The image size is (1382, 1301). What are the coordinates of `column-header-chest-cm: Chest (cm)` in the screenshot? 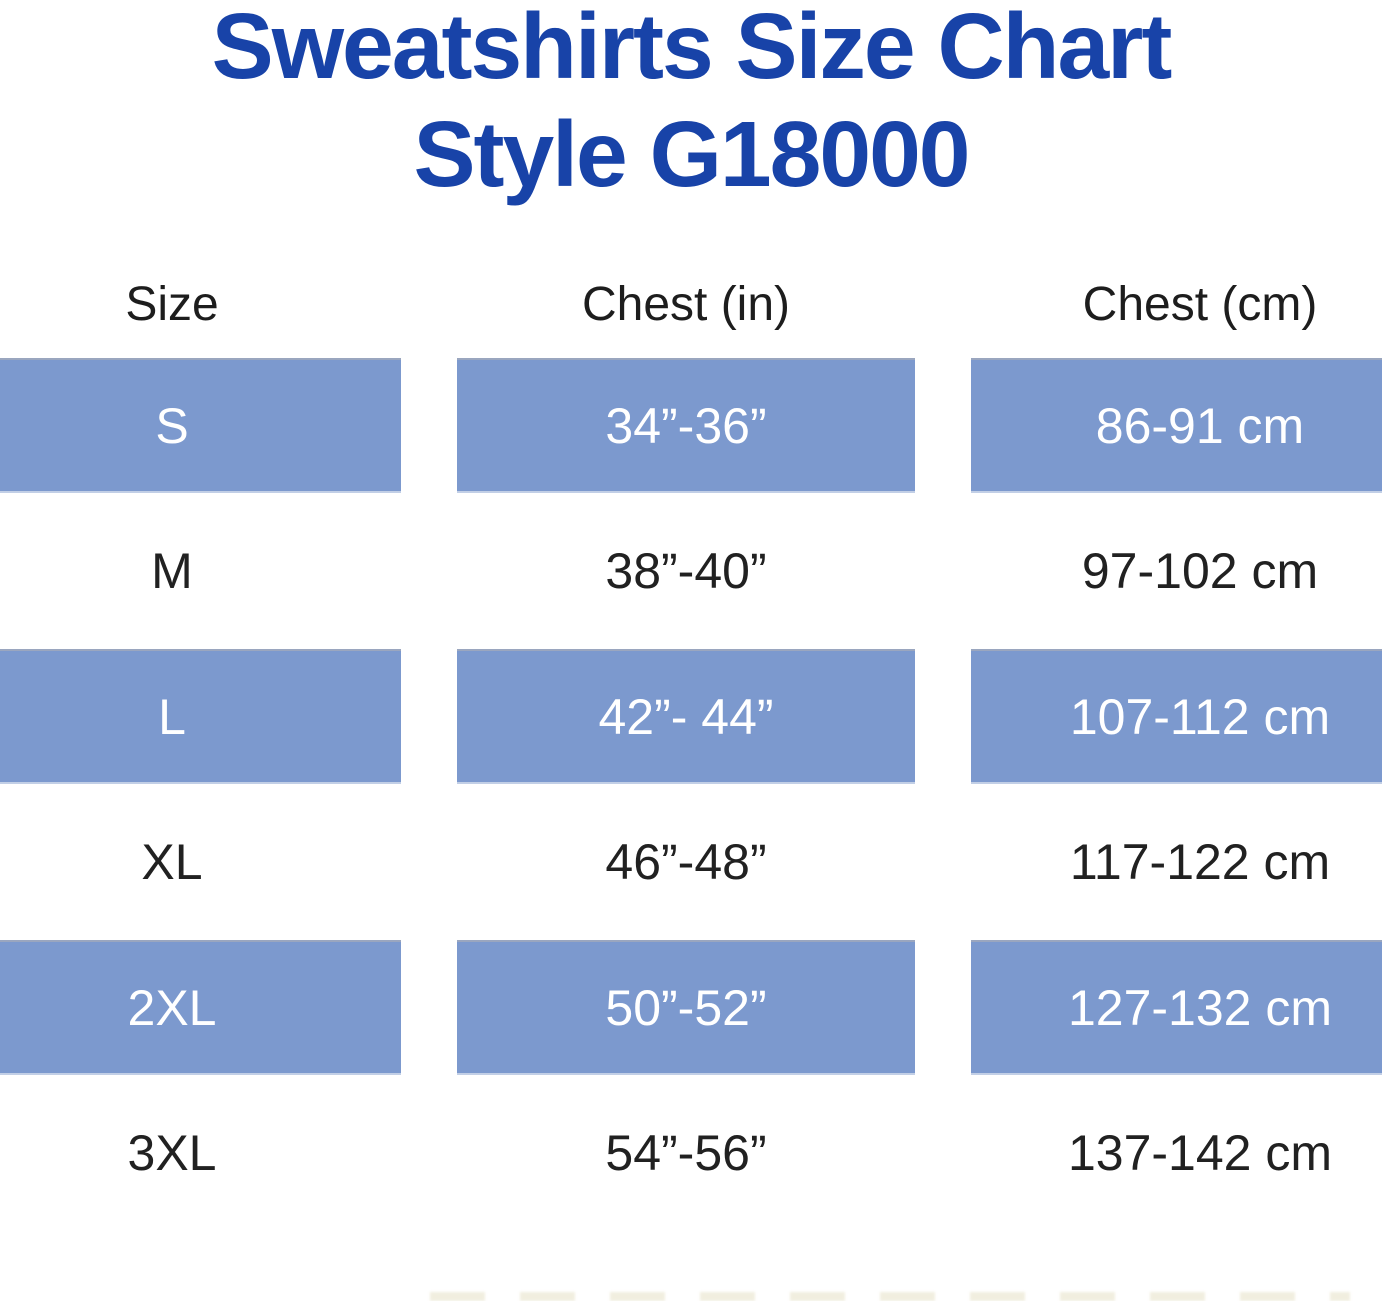 It's located at (1200, 304).